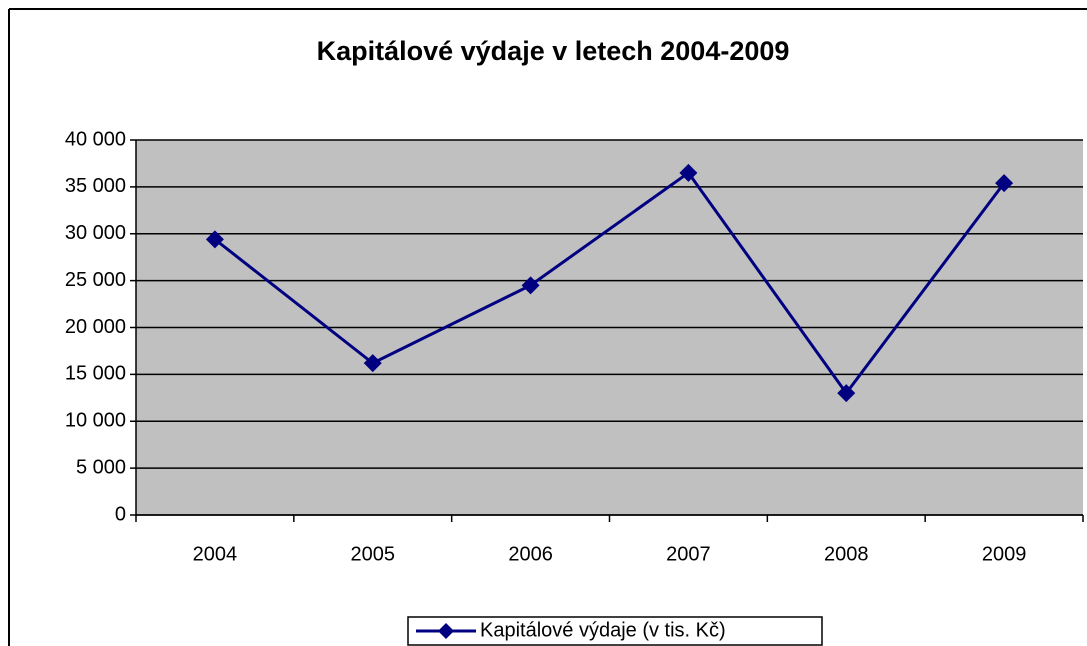 The image size is (1087, 646). I want to click on legend-marker, so click(446, 631).